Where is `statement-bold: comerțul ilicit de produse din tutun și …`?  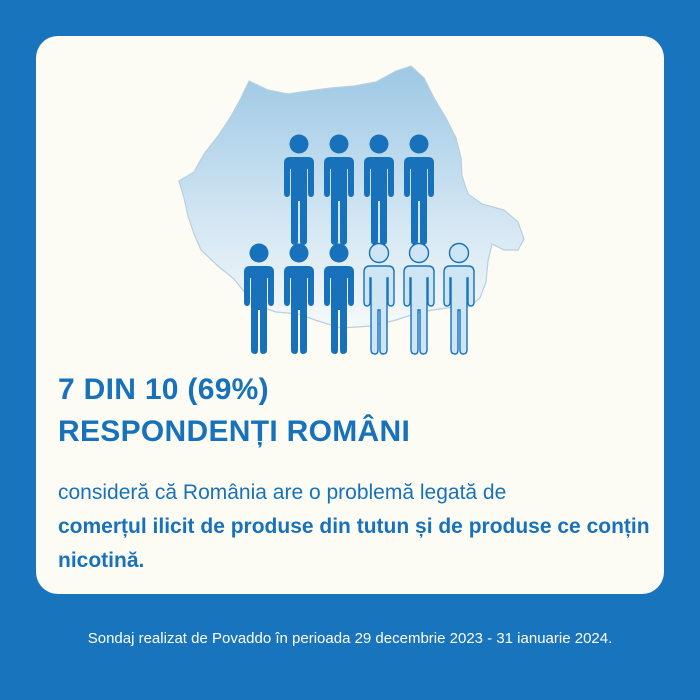
statement-bold: comerțul ilicit de produse din tutun și … is located at coordinates (354, 543).